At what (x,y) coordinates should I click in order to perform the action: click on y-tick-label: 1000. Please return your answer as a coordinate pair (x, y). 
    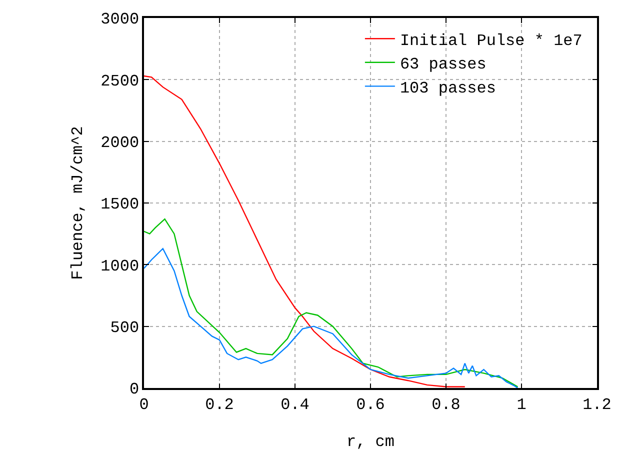
    Looking at the image, I should click on (120, 266).